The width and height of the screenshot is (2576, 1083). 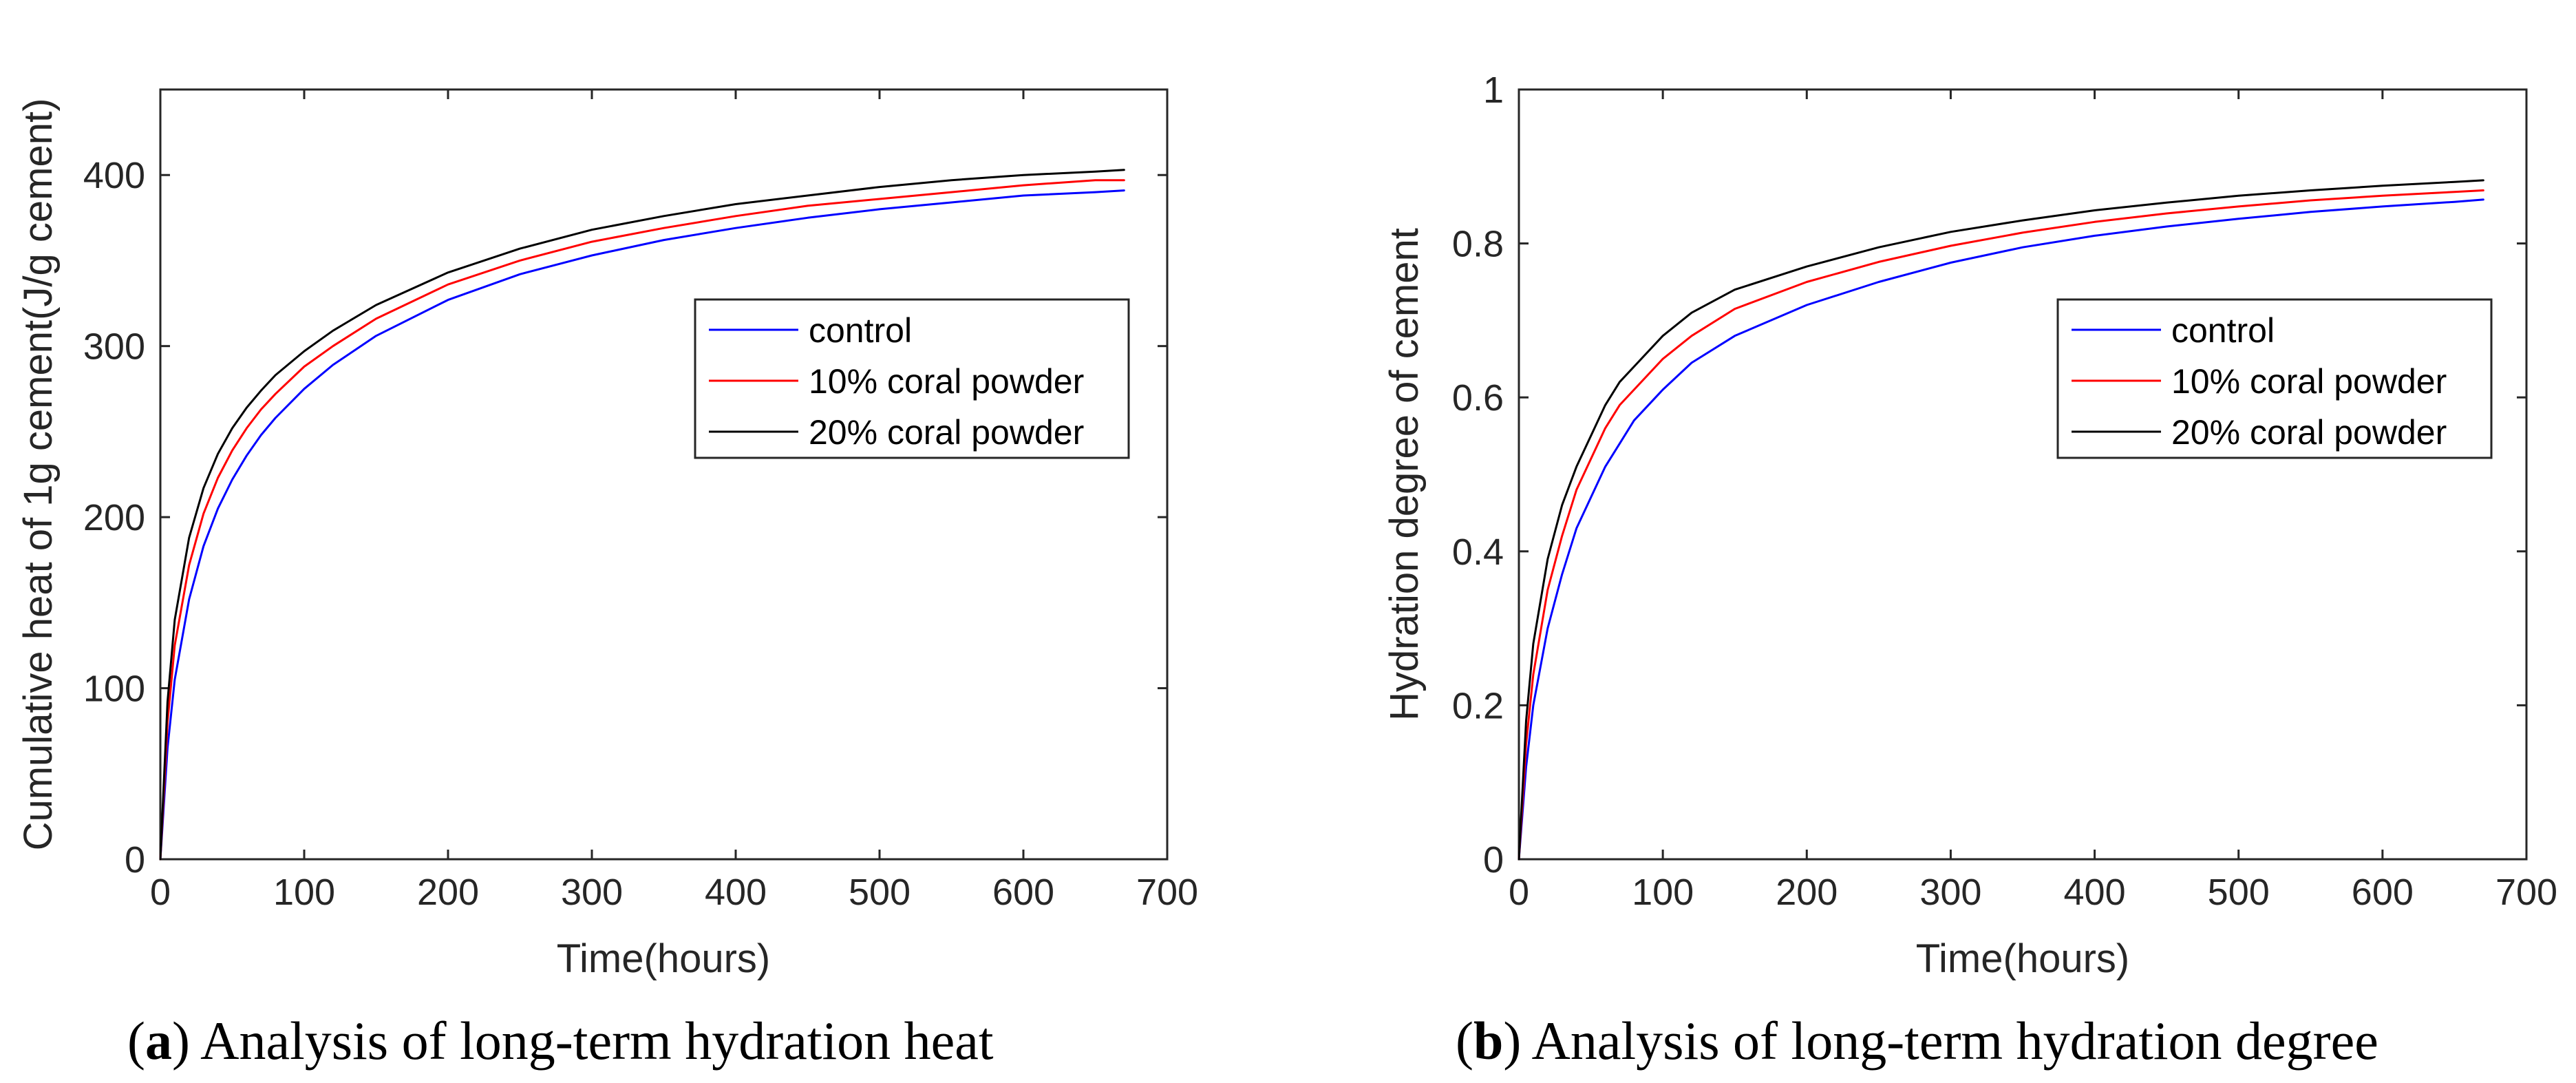 I want to click on legend-b-control-label: control, so click(x=2223, y=330).